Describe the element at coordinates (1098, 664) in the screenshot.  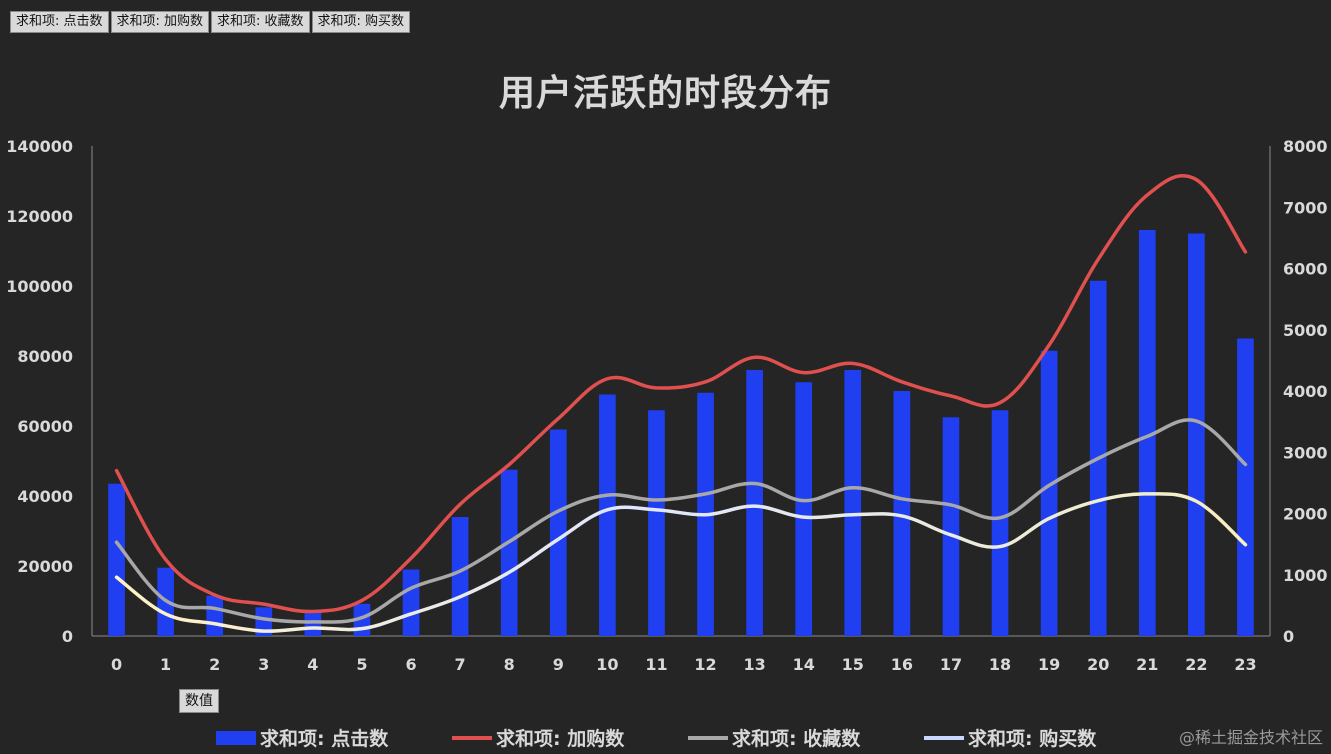
I see `x-tick-label: 20` at that location.